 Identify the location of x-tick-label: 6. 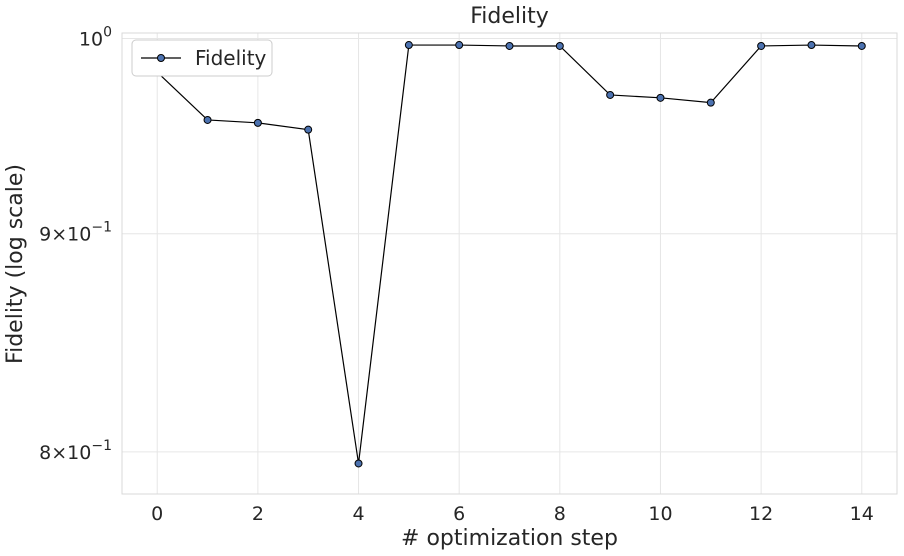
(459, 514).